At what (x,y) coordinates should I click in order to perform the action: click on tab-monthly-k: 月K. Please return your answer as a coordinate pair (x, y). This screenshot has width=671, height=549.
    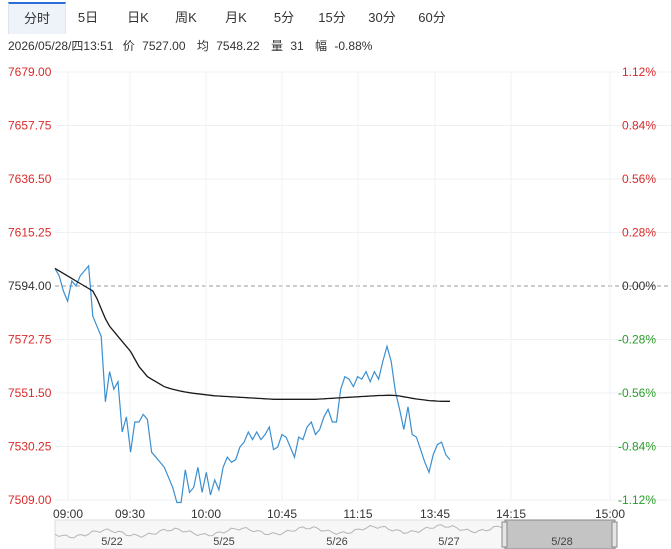
    Looking at the image, I should click on (236, 17).